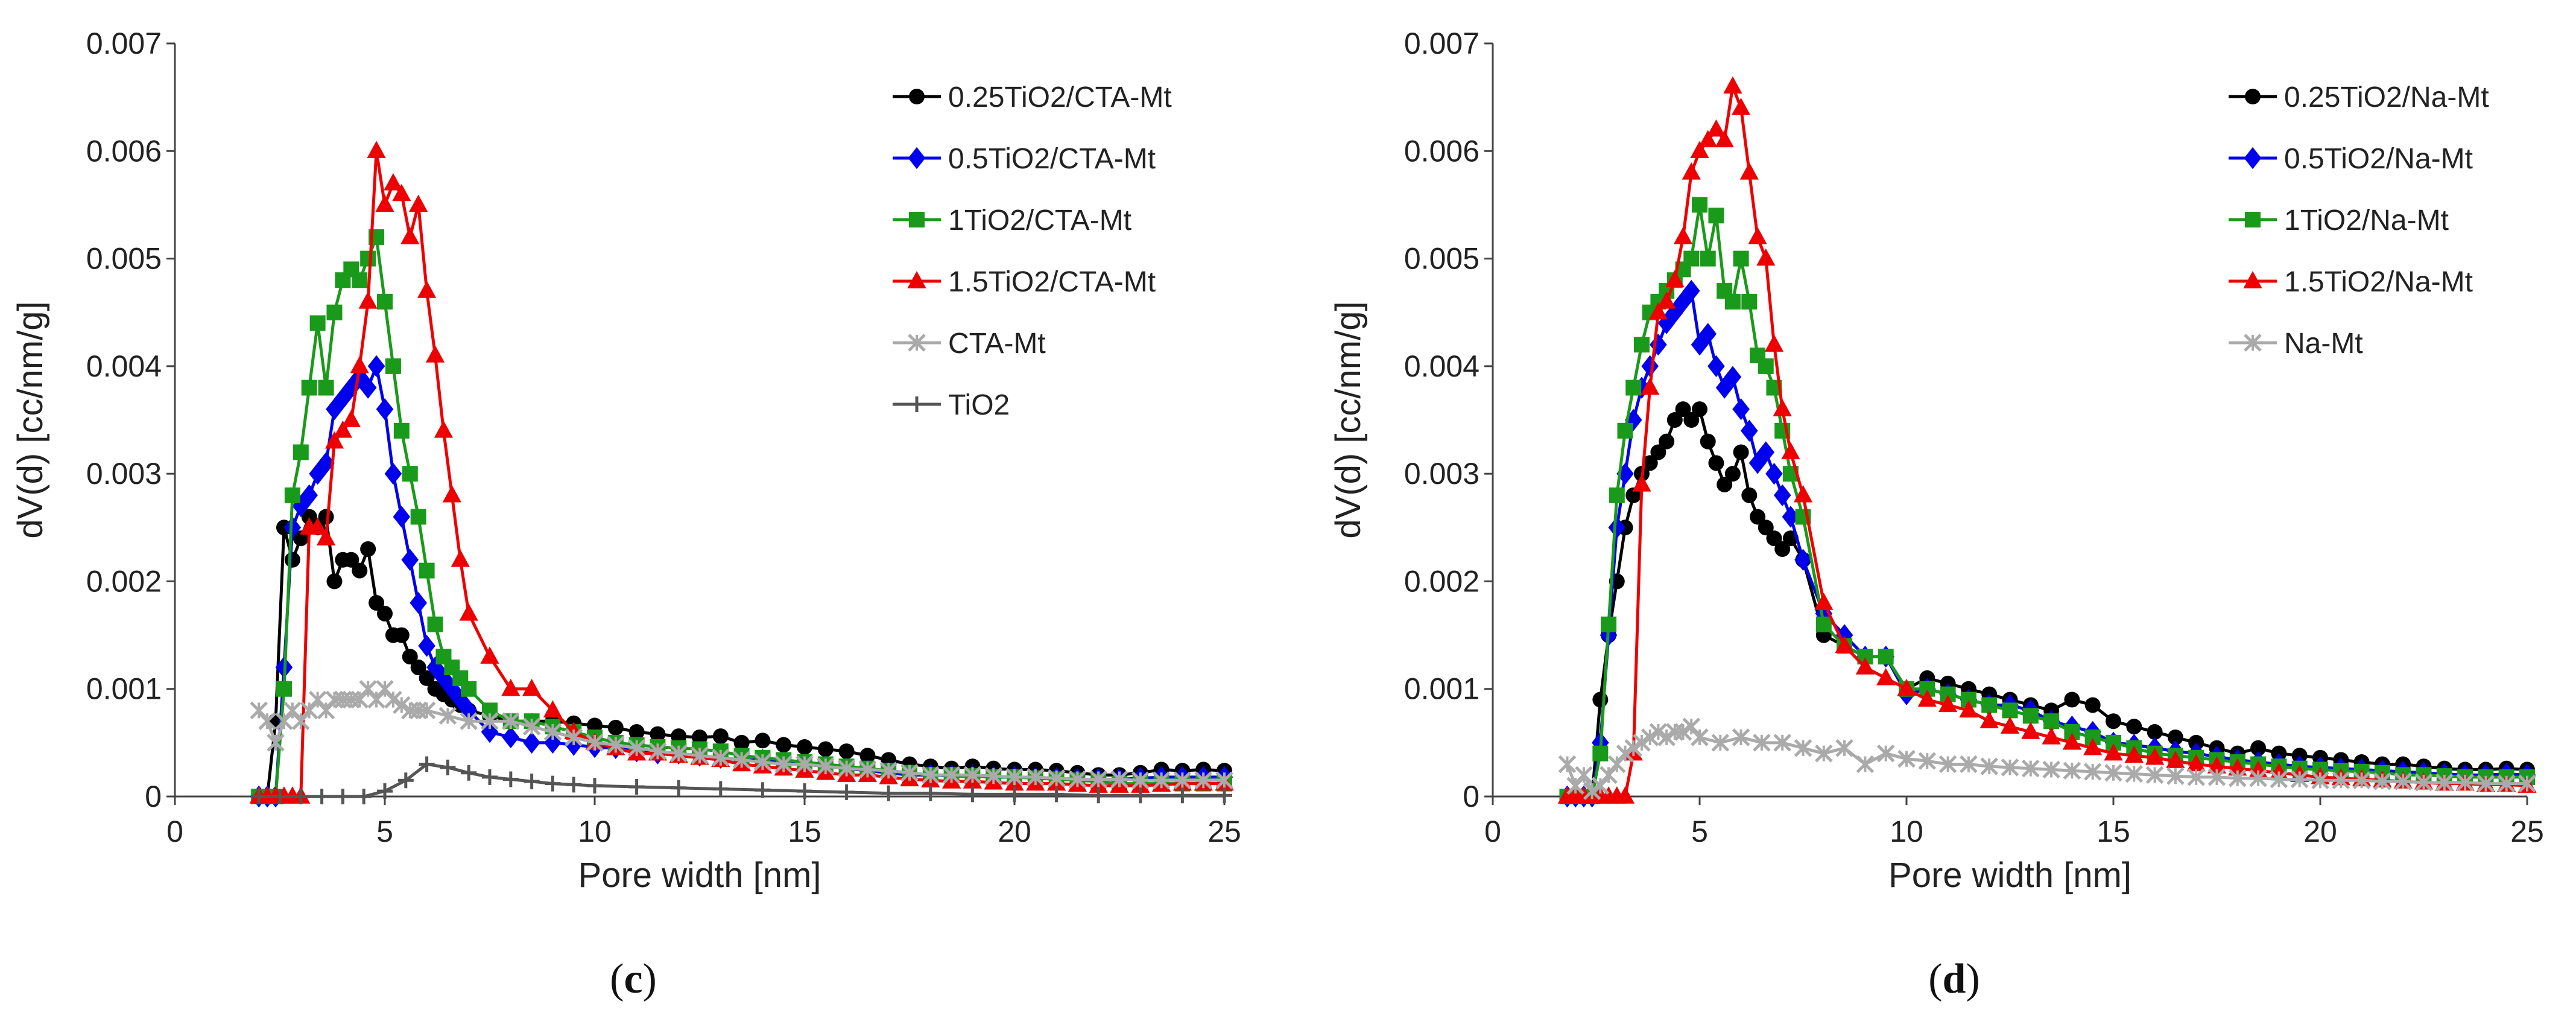  Describe the element at coordinates (595, 831) in the screenshot. I see `x-tick-label: 10` at that location.